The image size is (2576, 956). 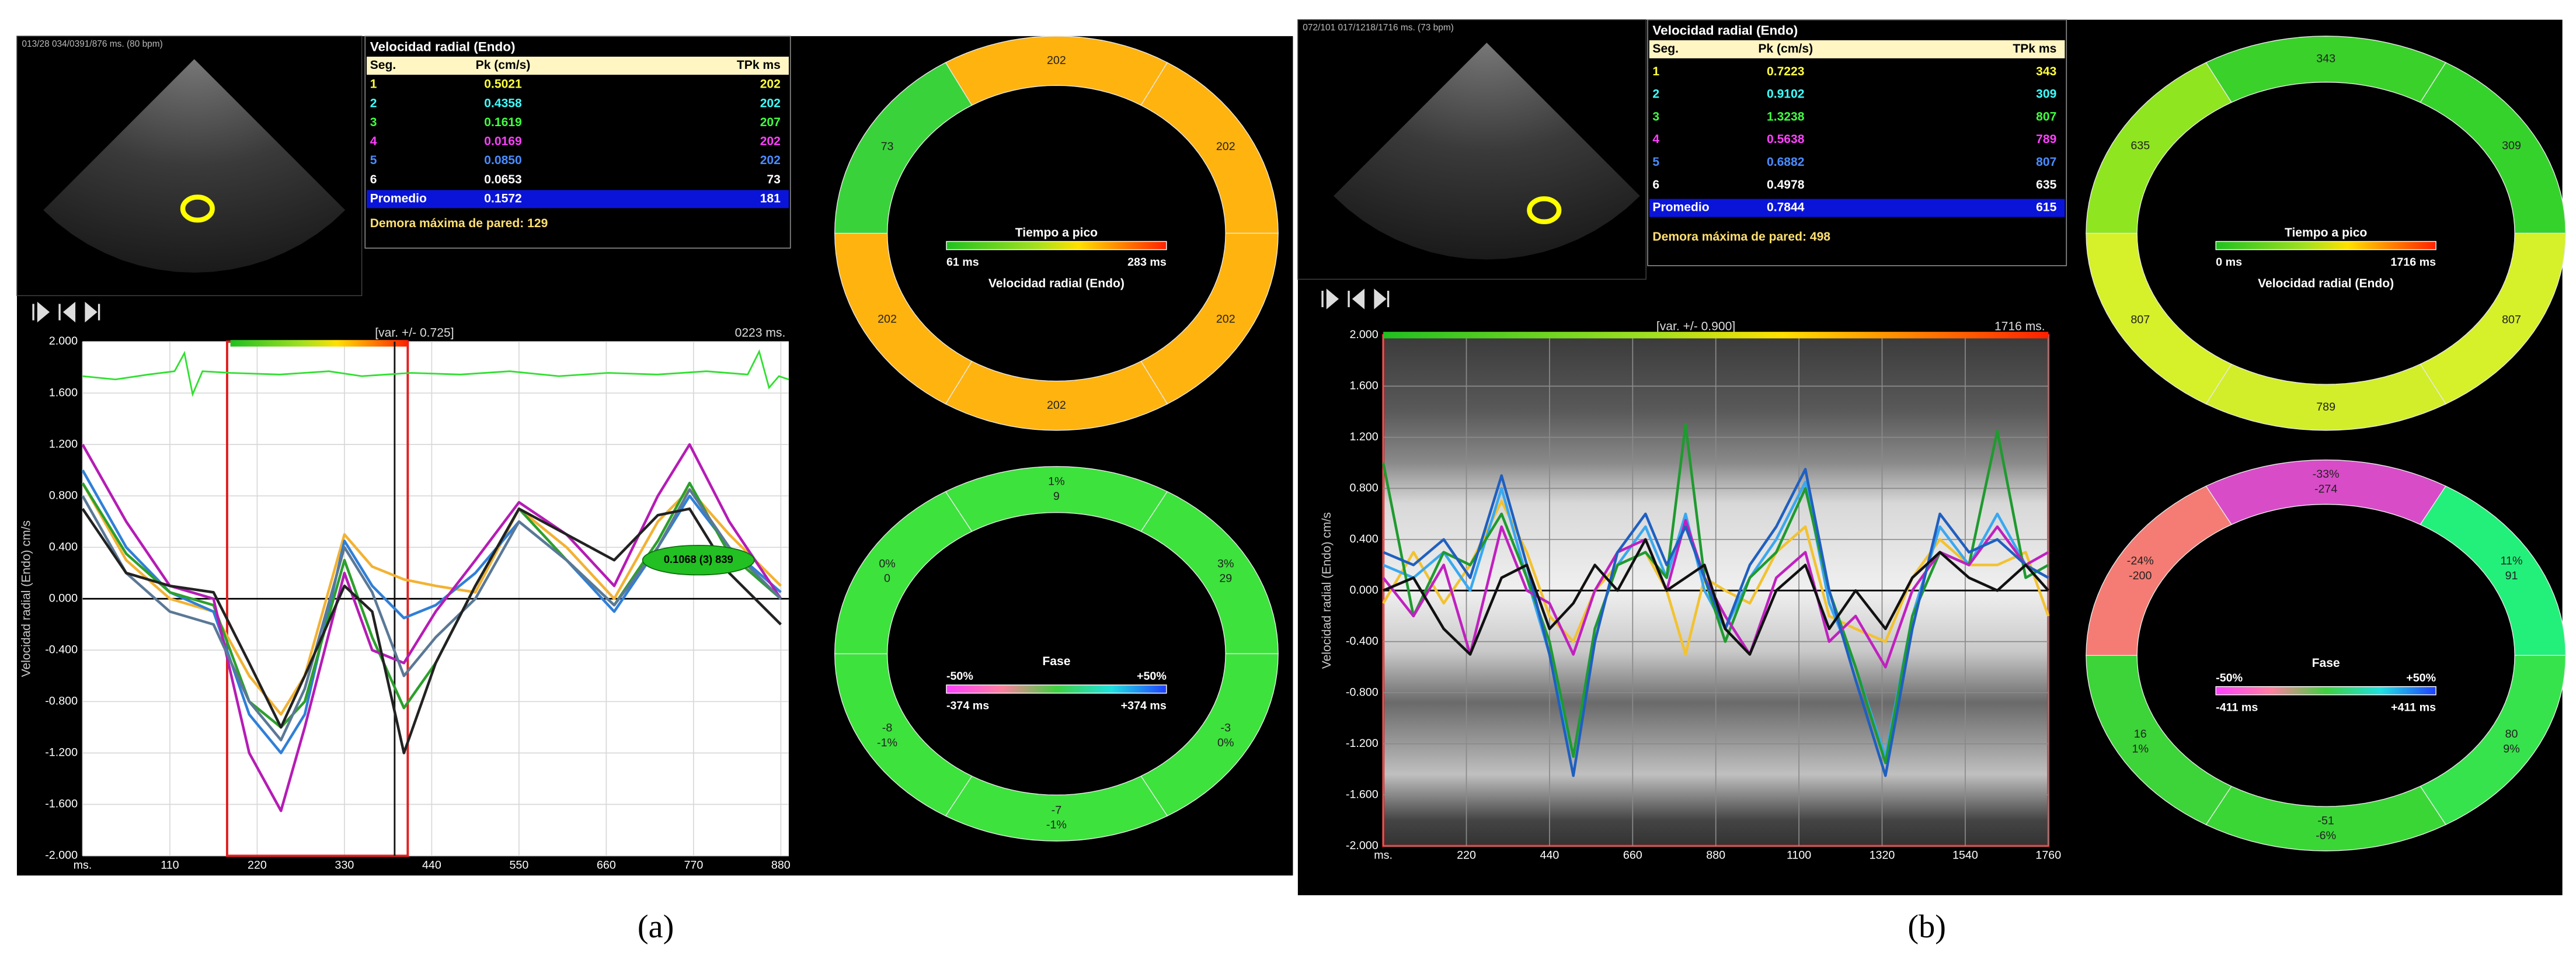 What do you see at coordinates (1882, 855) in the screenshot?
I see `x-tick-label: 1320` at bounding box center [1882, 855].